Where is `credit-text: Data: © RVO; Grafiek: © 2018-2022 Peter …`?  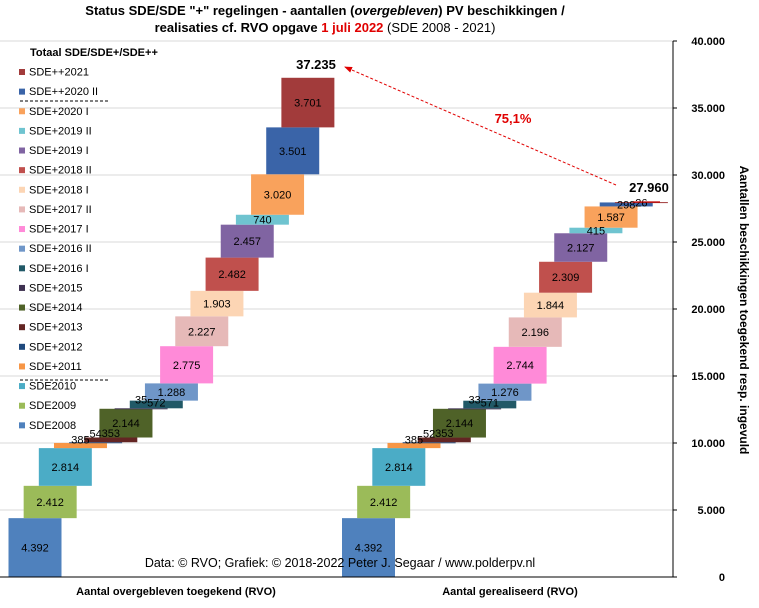
credit-text: Data: © RVO; Grafiek: © 2018-2022 Peter … is located at coordinates (340, 563).